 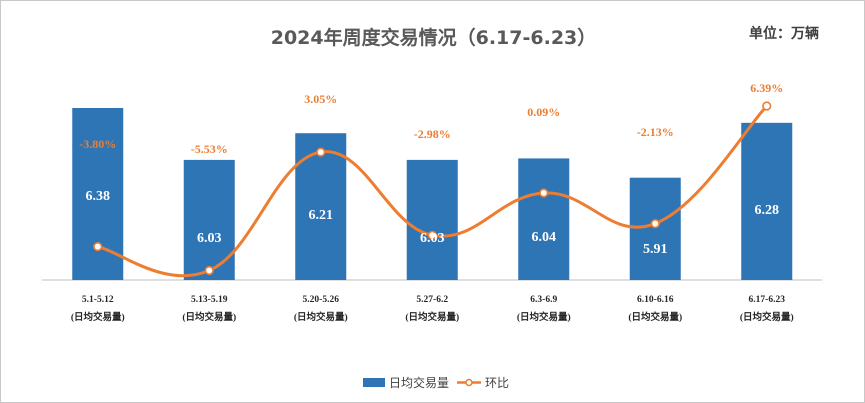 What do you see at coordinates (209, 317) in the screenshot?
I see `category-sublabel-2: (日均交易量)` at bounding box center [209, 317].